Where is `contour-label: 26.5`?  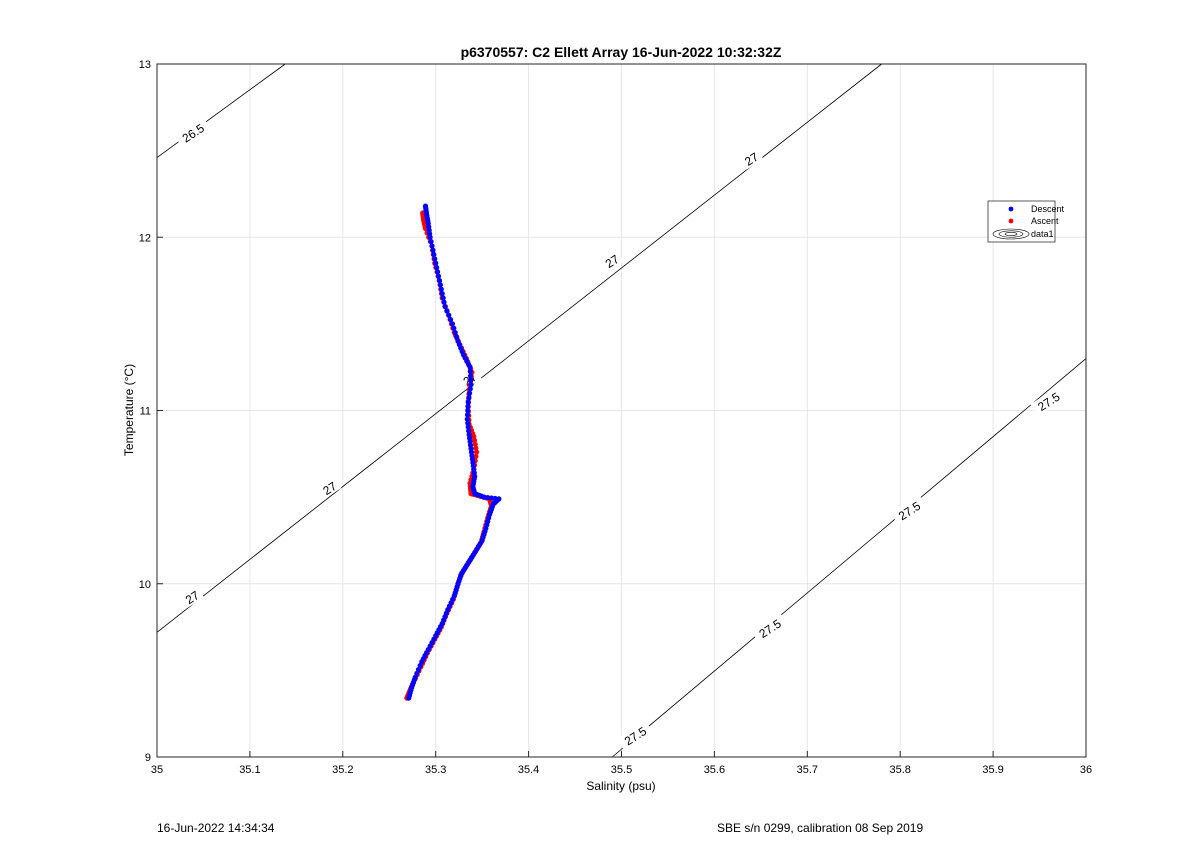 contour-label: 26.5 is located at coordinates (192, 132).